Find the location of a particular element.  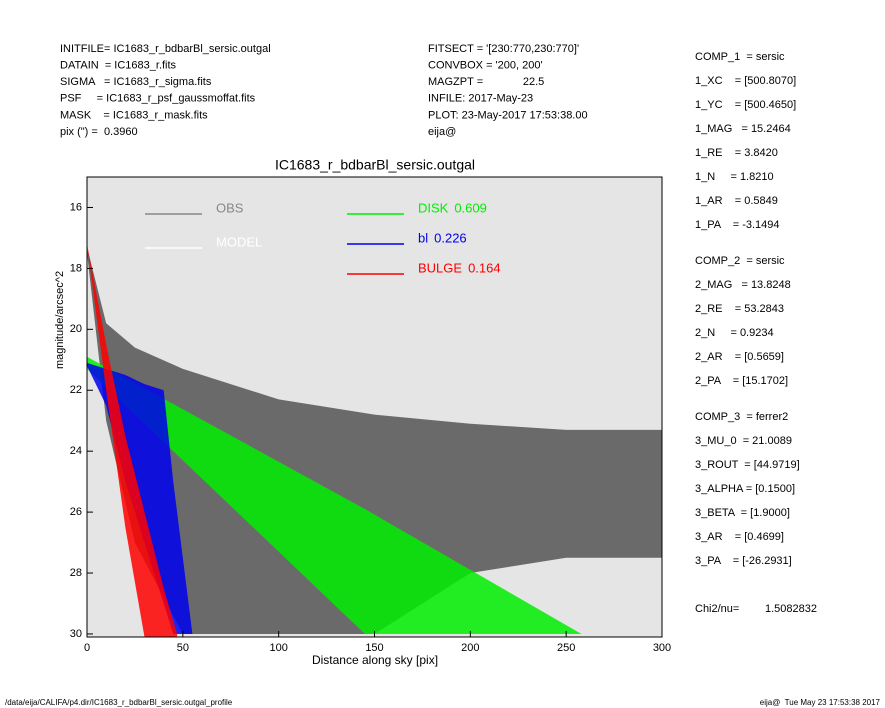

parameter: COMP_1 = sersic is located at coordinates (740, 57).